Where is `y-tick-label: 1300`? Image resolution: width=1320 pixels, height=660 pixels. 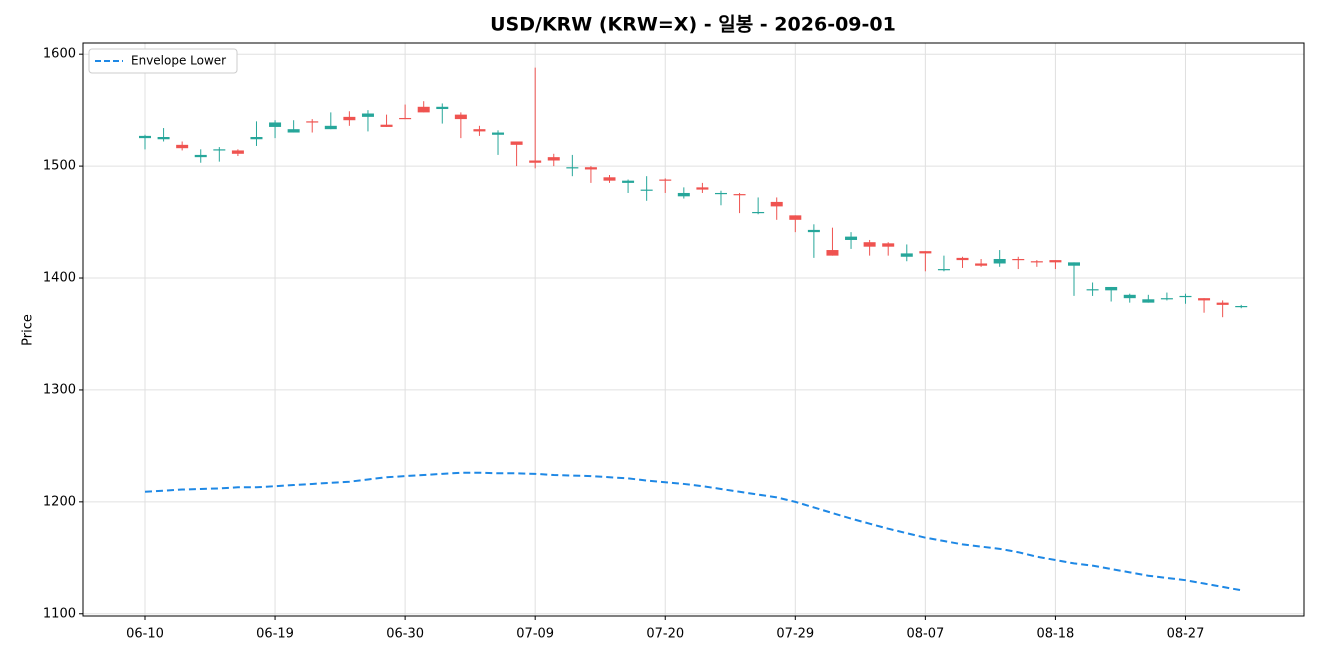
y-tick-label: 1300 is located at coordinates (59, 389).